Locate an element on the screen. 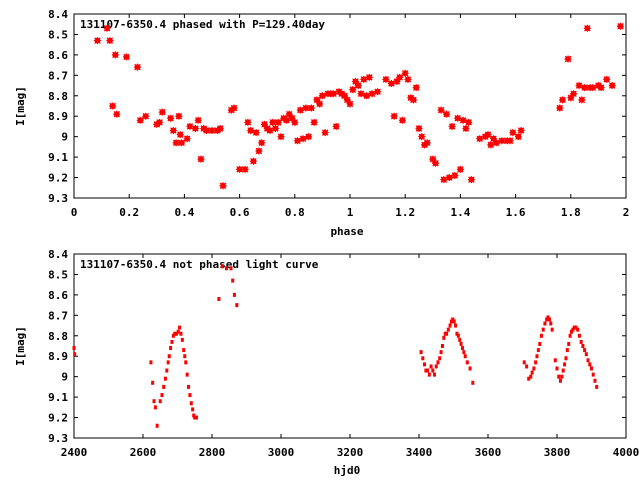 The image size is (640, 480). phased-y-tick-label: 9.1 is located at coordinates (58, 157).